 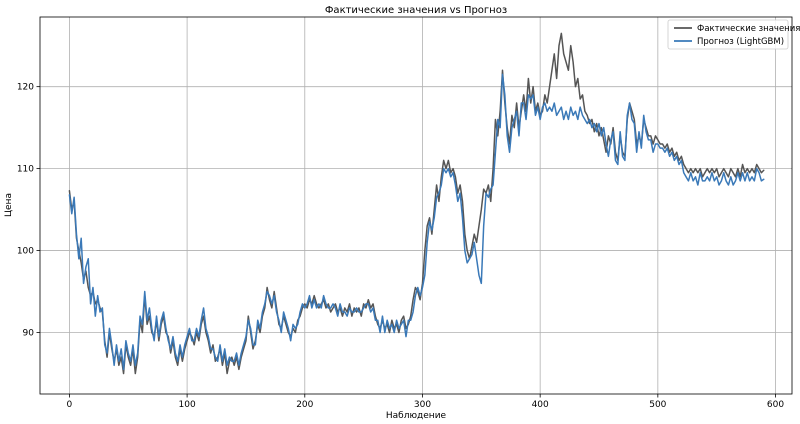 What do you see at coordinates (657, 405) in the screenshot?
I see `x-tick-label: 500` at bounding box center [657, 405].